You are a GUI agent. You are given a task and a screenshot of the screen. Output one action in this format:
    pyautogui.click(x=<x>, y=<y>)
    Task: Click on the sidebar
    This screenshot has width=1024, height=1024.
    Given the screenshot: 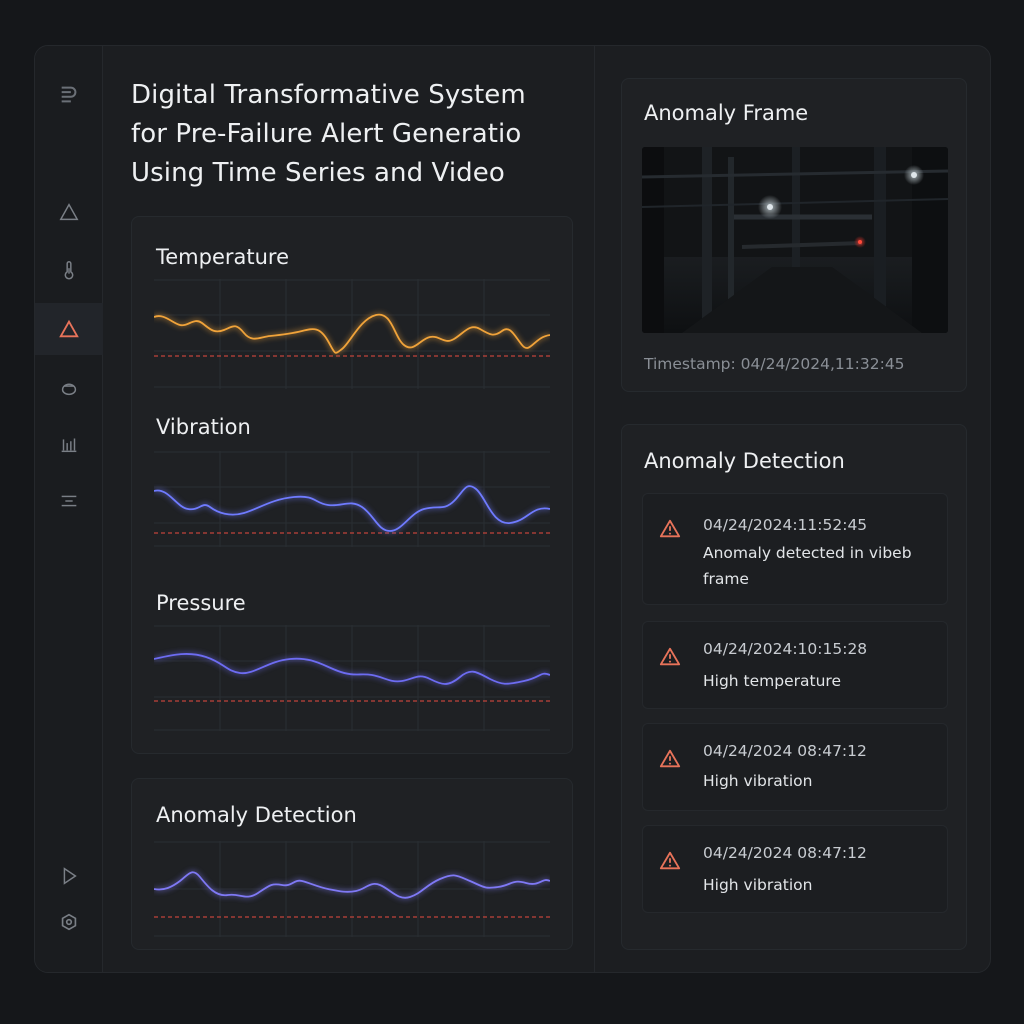 What is the action you would take?
    pyautogui.click(x=69, y=509)
    